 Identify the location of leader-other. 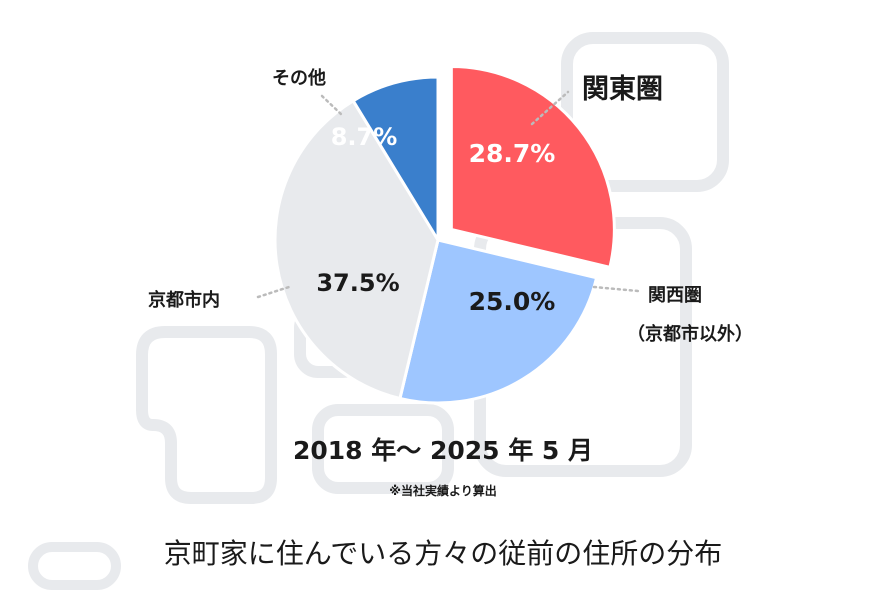
(332, 105).